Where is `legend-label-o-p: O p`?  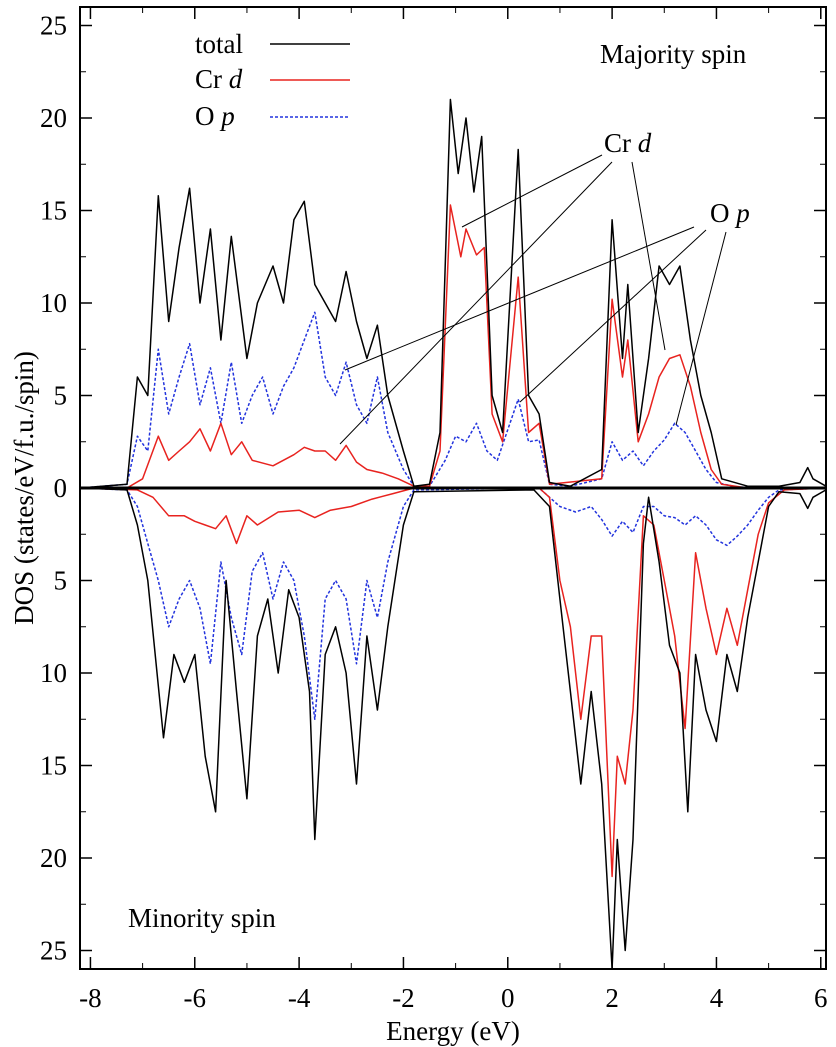 legend-label-o-p: O p is located at coordinates (215, 116).